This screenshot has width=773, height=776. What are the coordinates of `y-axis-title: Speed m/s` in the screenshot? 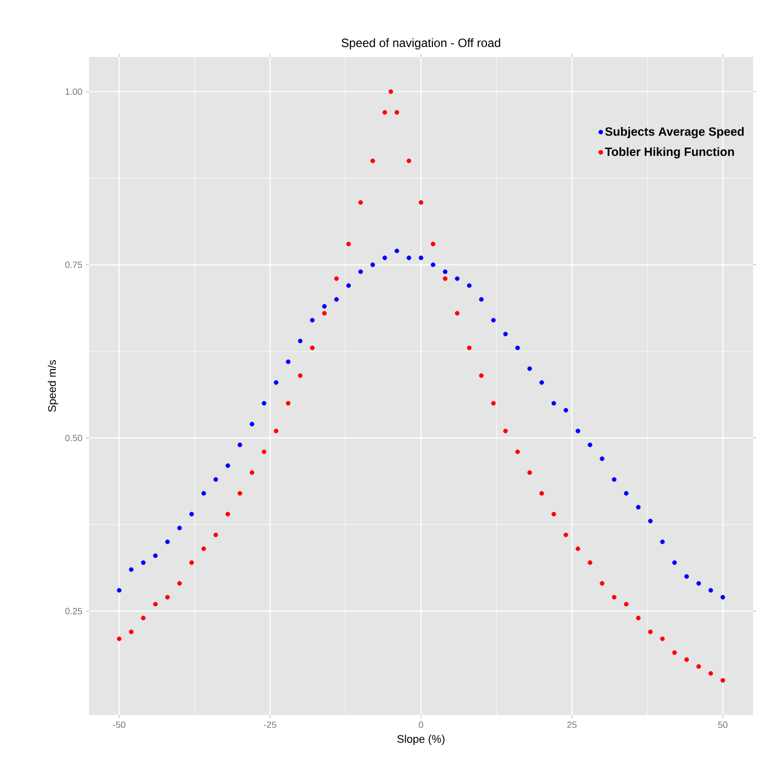 It's located at (53, 386).